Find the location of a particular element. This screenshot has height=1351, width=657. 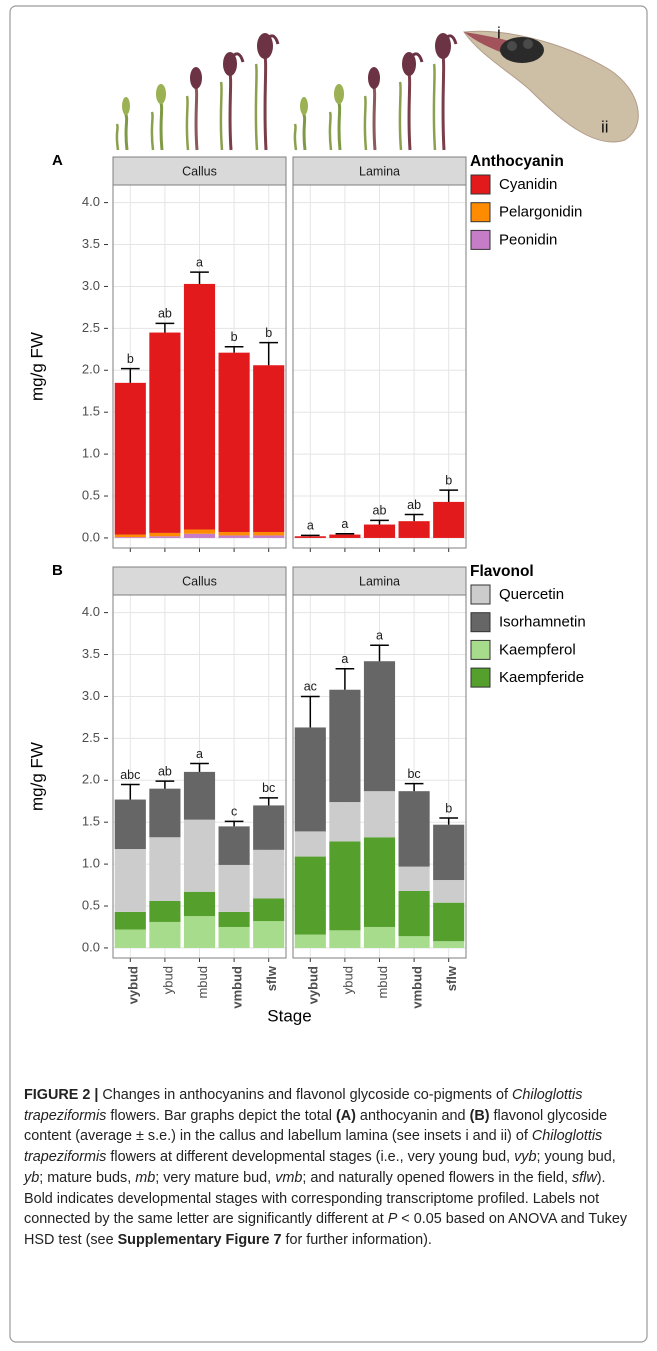

x-tick-label: ybud is located at coordinates (167, 980).